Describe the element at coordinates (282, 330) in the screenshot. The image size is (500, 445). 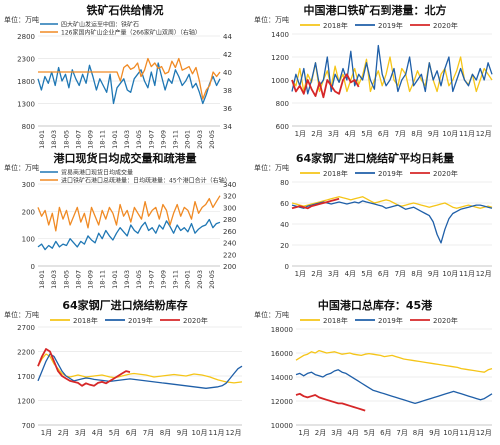
I see `y-tick-label: 18000` at that location.